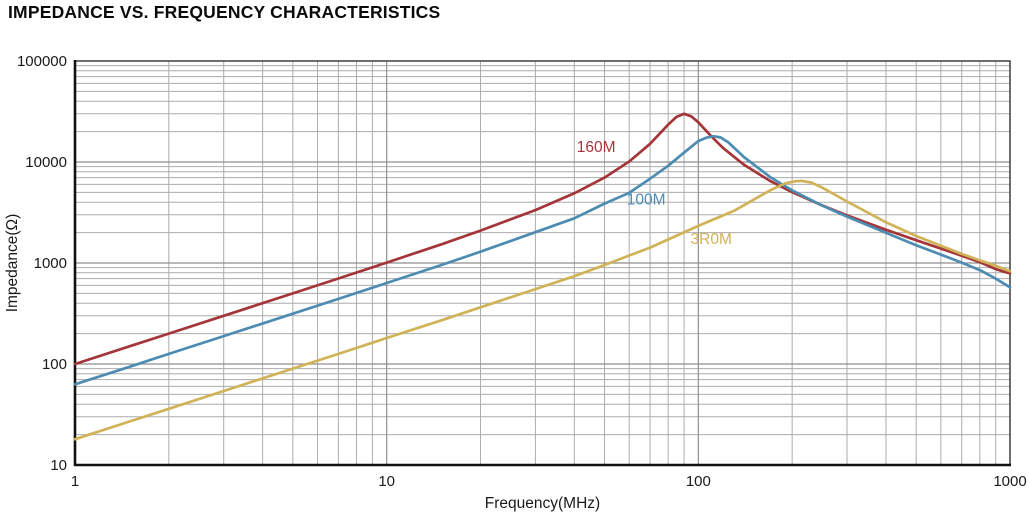 This screenshot has height=517, width=1029. I want to click on y-tick-label: 10000, so click(46, 162).